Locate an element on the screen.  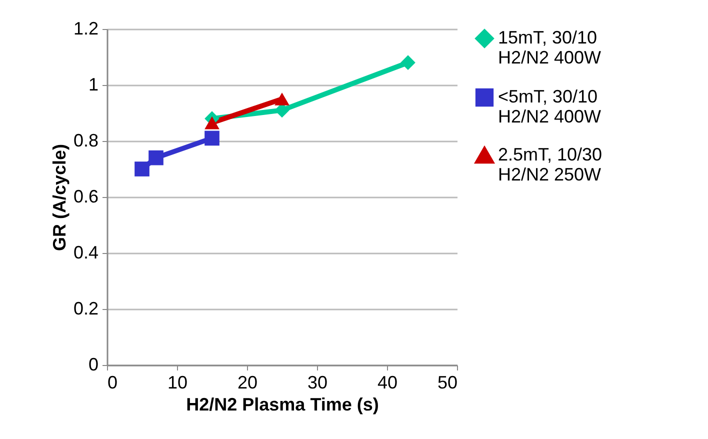
y-tick-label: 0.4 is located at coordinates (85, 252).